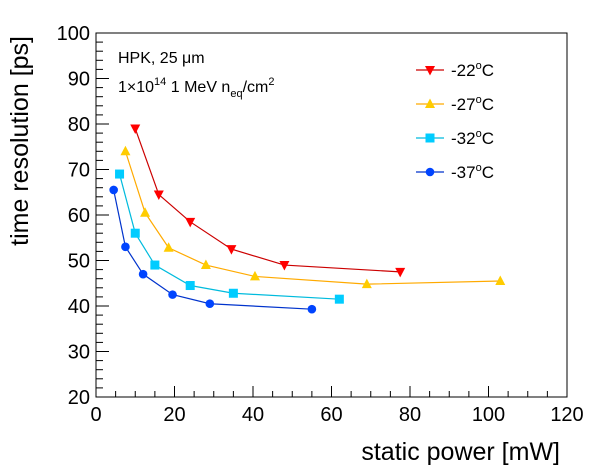 This screenshot has height=472, width=596. What do you see at coordinates (79, 353) in the screenshot?
I see `y-tick-label: 30` at bounding box center [79, 353].